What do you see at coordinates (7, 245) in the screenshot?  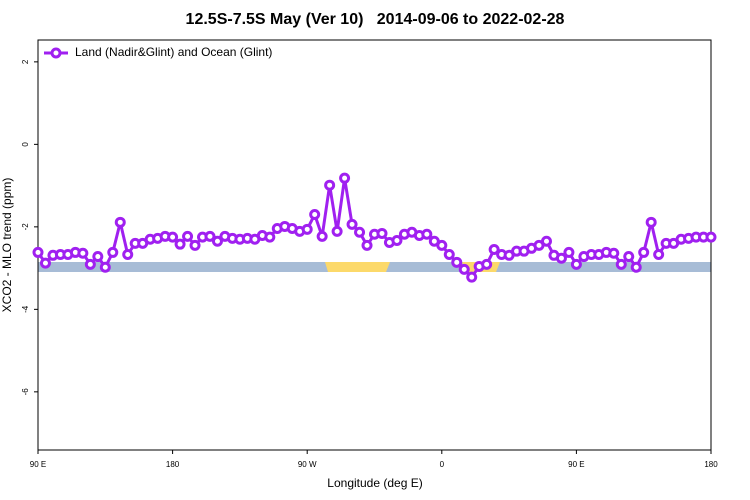 I see `y-axis-label: XCO2 - MLO trend (ppm)` at bounding box center [7, 245].